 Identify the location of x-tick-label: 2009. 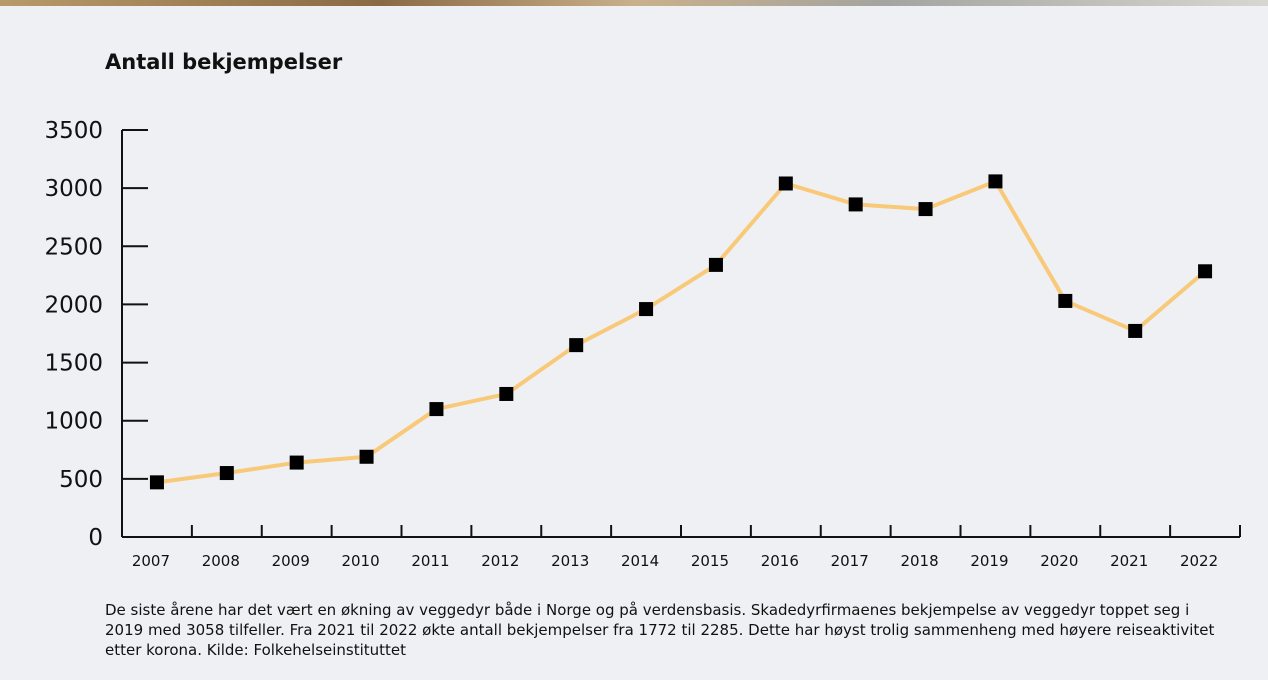
(291, 561).